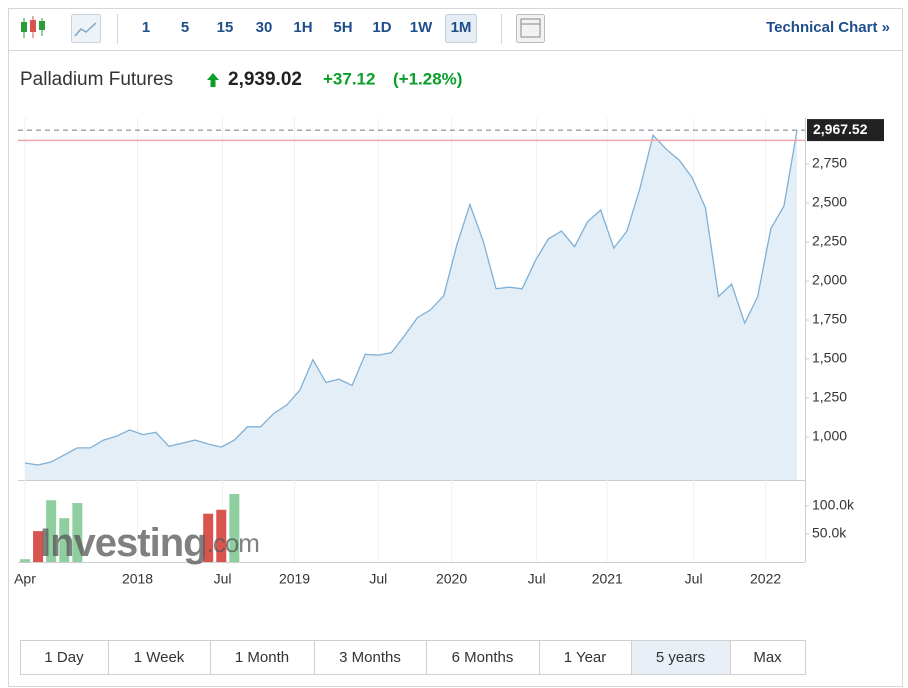 This screenshot has height=688, width=908. What do you see at coordinates (25, 579) in the screenshot?
I see `x-tick-label: Apr` at bounding box center [25, 579].